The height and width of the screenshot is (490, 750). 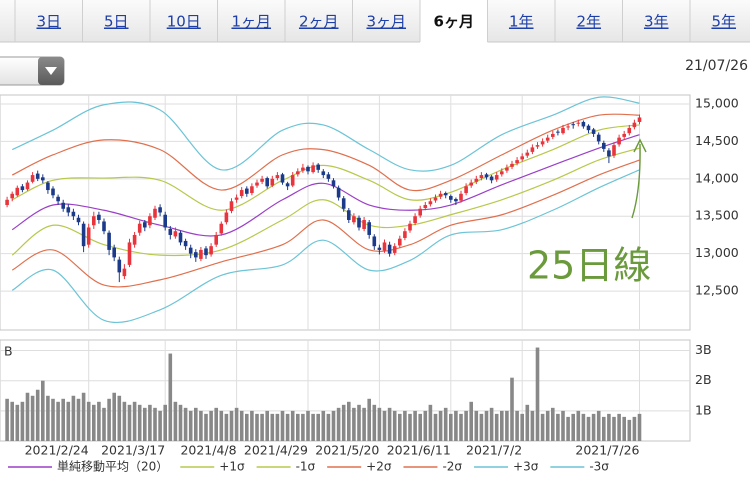 What do you see at coordinates (319, 22) in the screenshot?
I see `period-tab: 2ヶ月` at bounding box center [319, 22].